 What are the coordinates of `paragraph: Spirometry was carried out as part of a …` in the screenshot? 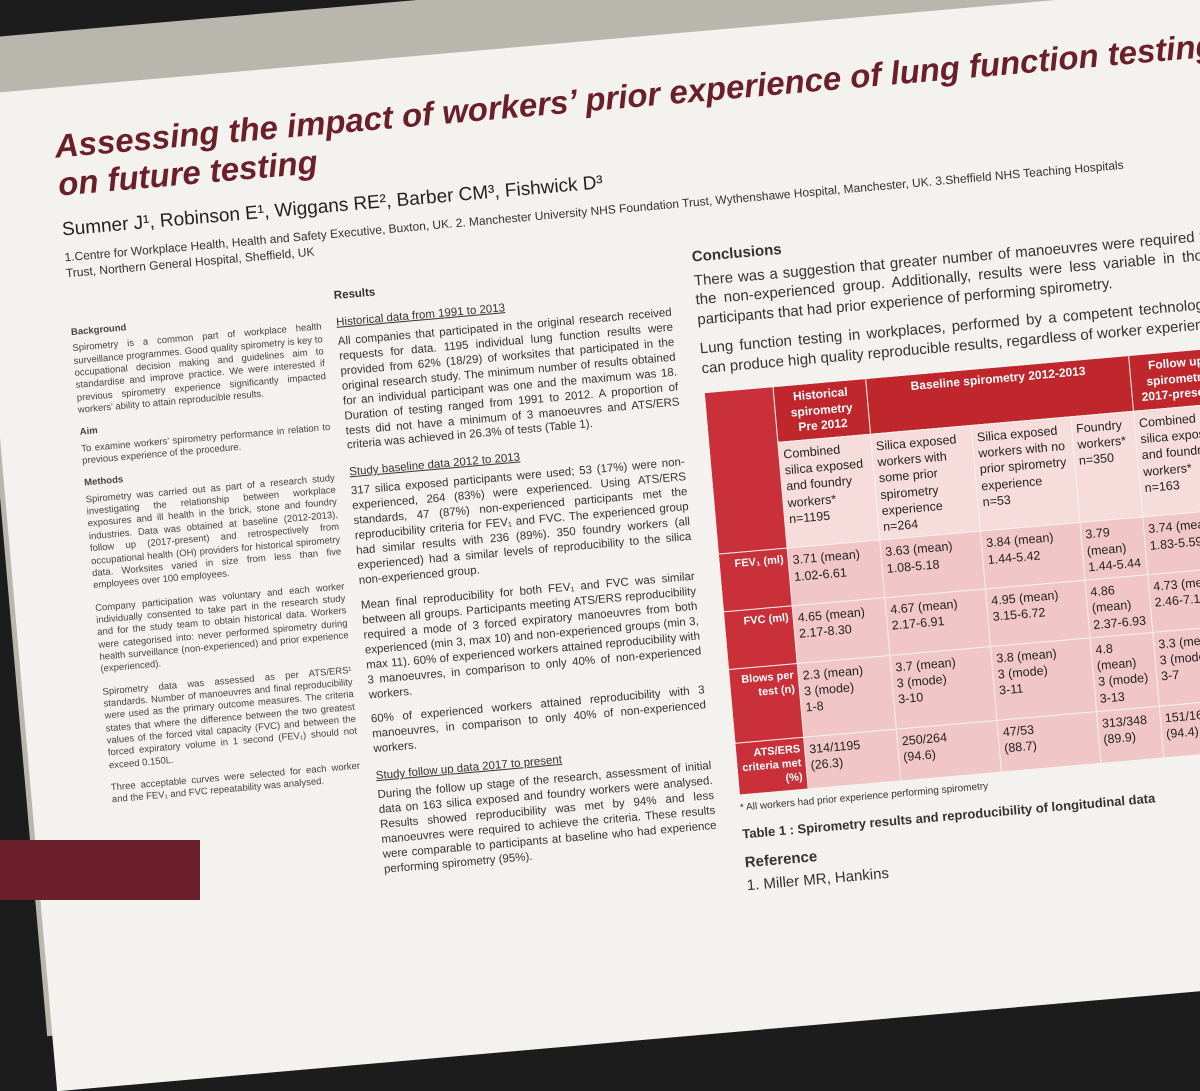 It's located at (213, 532).